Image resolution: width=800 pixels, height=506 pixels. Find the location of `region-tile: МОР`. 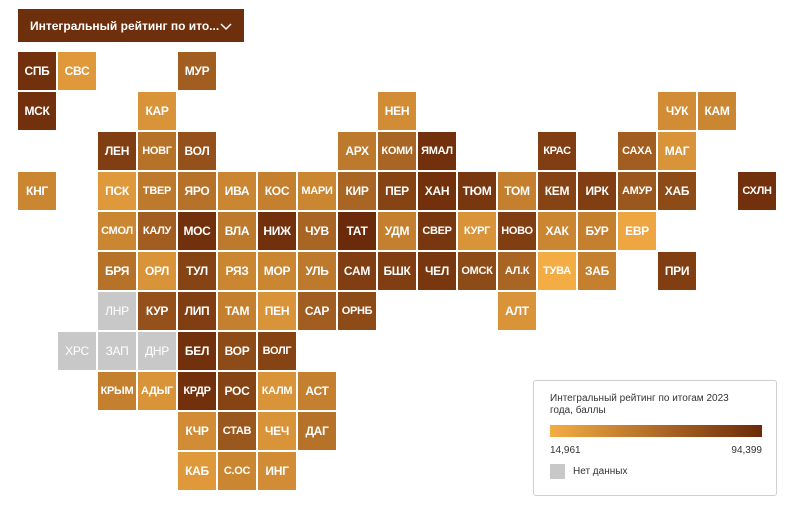

region-tile: МОР is located at coordinates (277, 271).